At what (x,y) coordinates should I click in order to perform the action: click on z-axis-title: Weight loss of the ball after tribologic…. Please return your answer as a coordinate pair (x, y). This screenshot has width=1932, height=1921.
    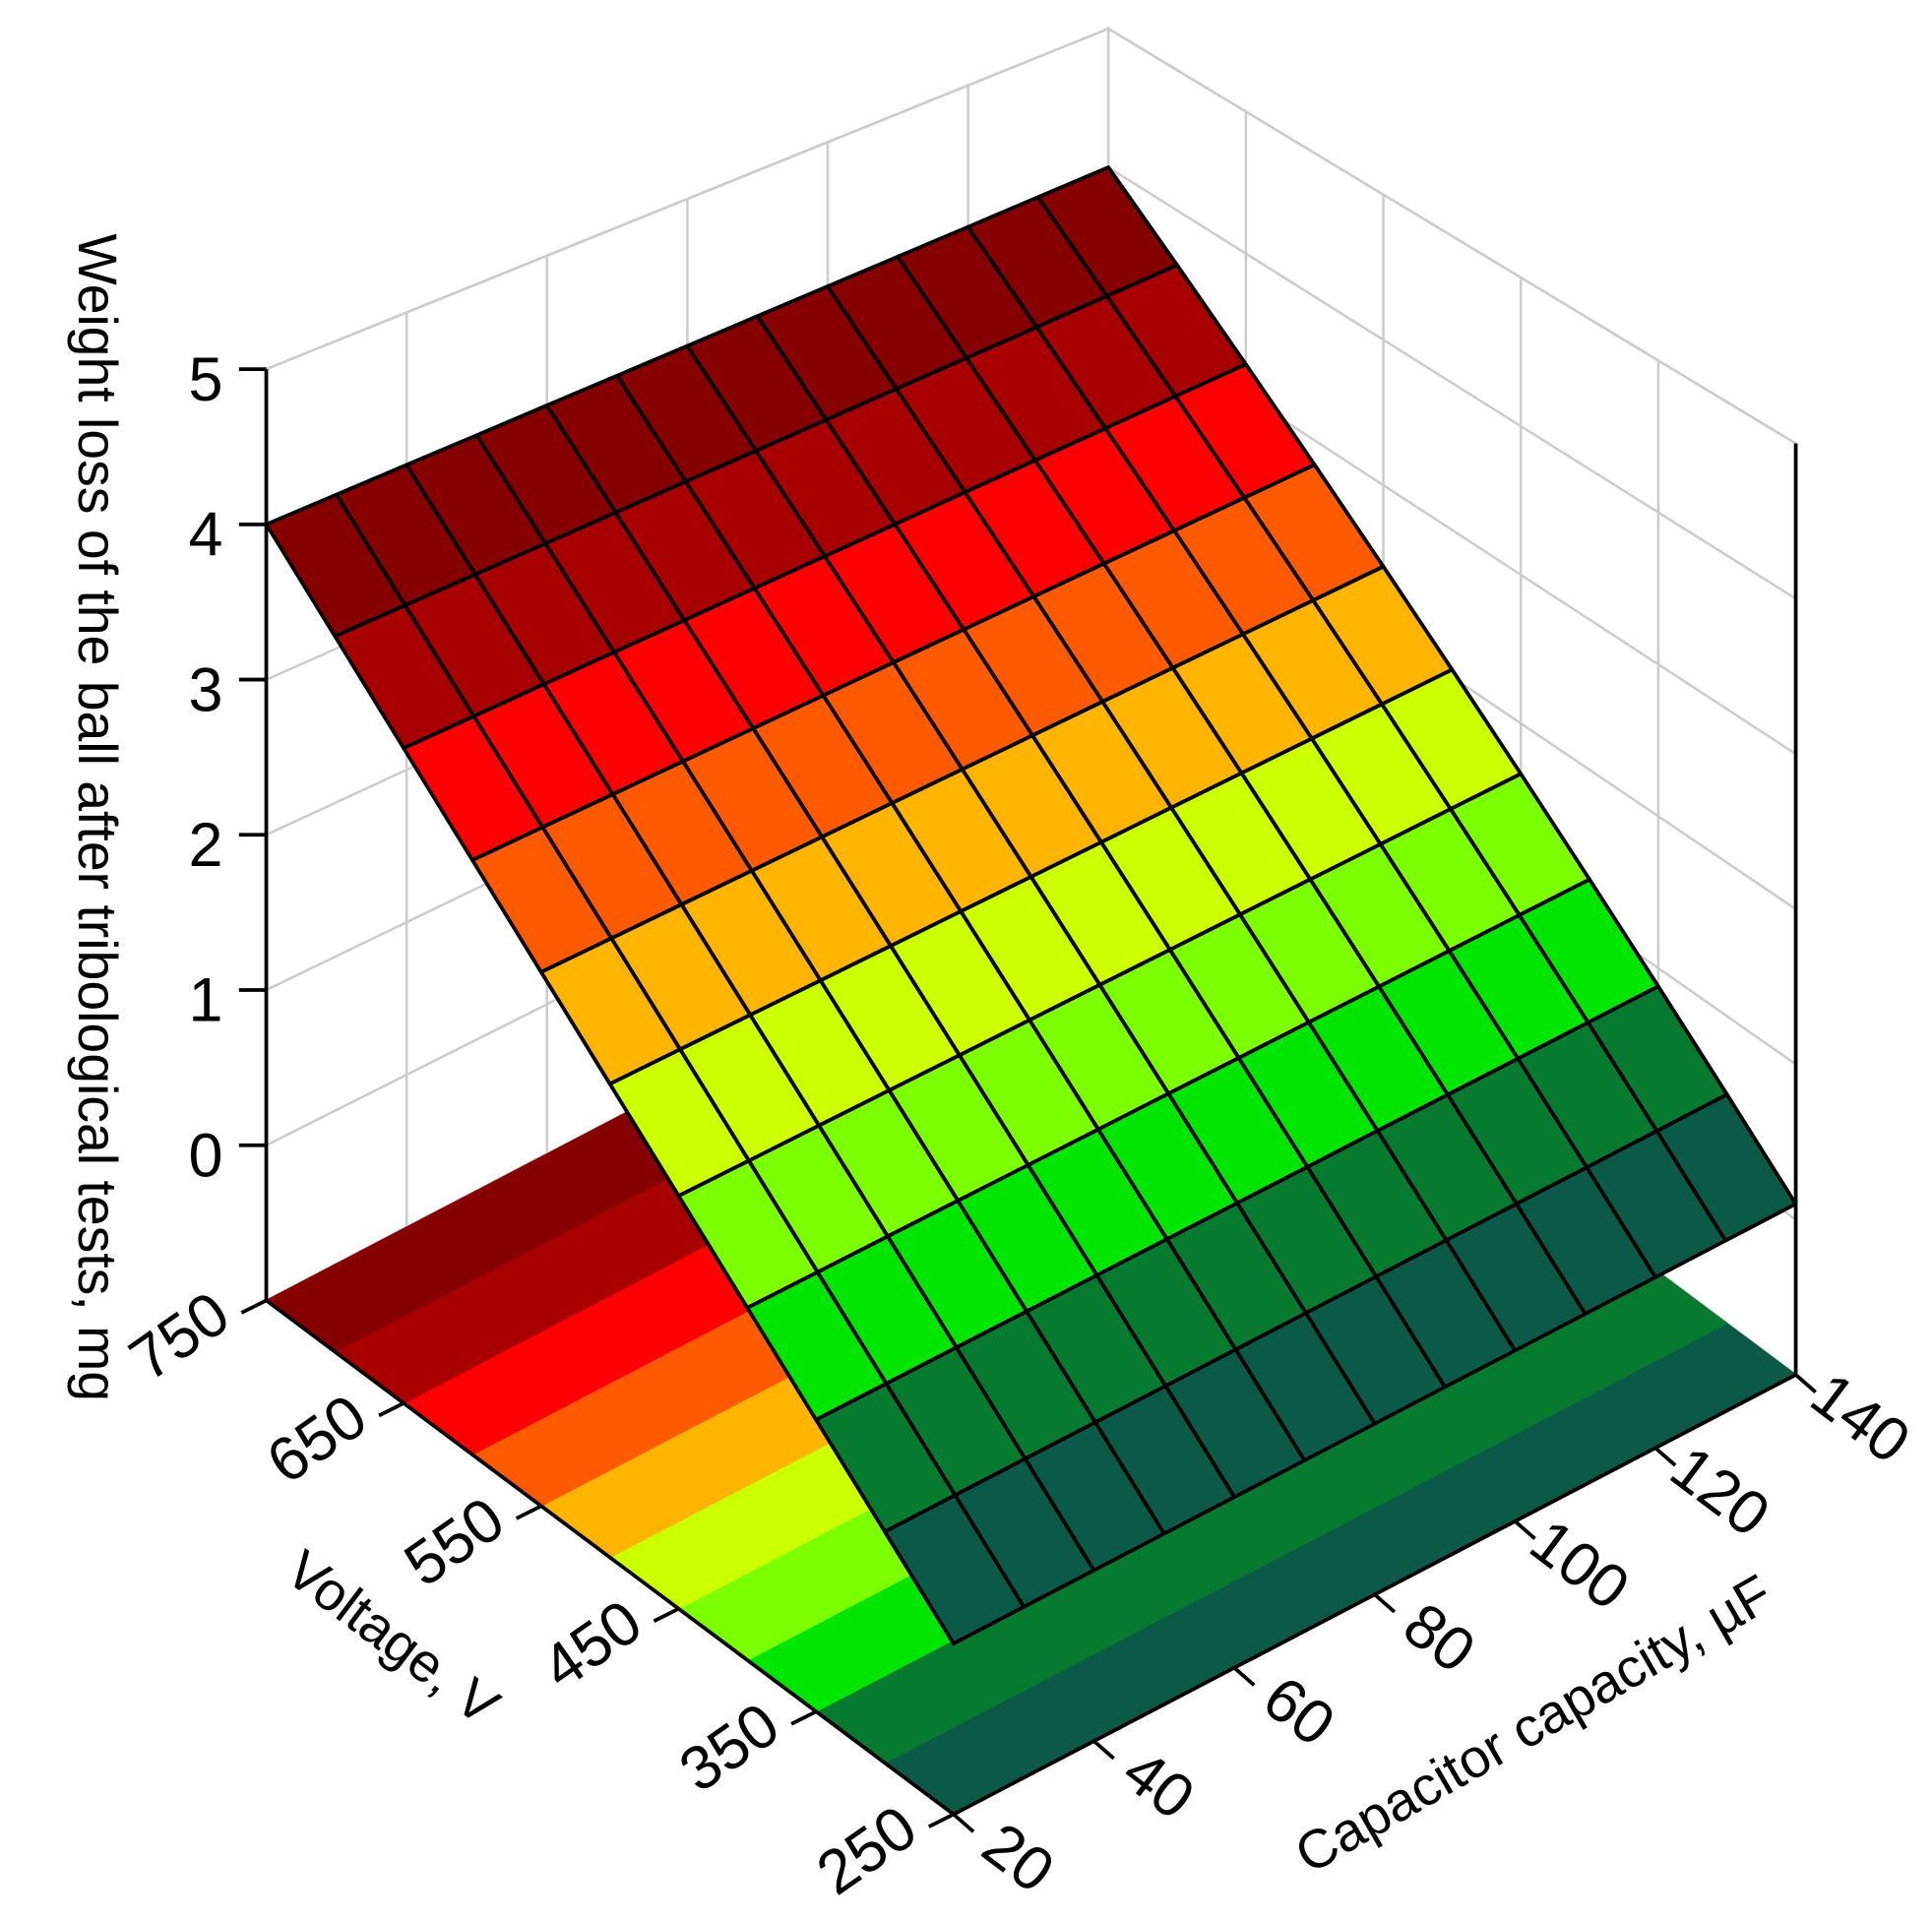
    Looking at the image, I should click on (97, 817).